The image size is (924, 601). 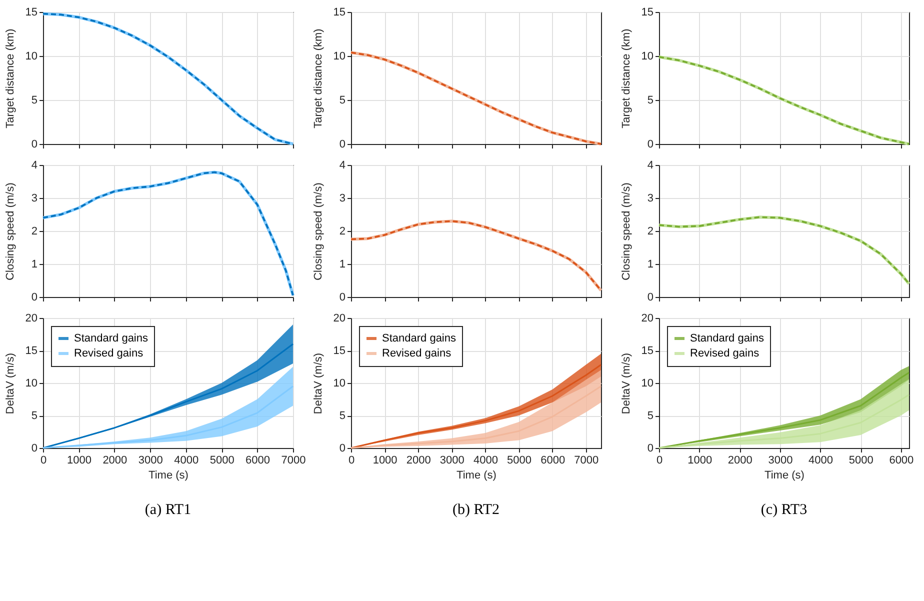 I want to click on text: (b) RT2, so click(x=476, y=510).